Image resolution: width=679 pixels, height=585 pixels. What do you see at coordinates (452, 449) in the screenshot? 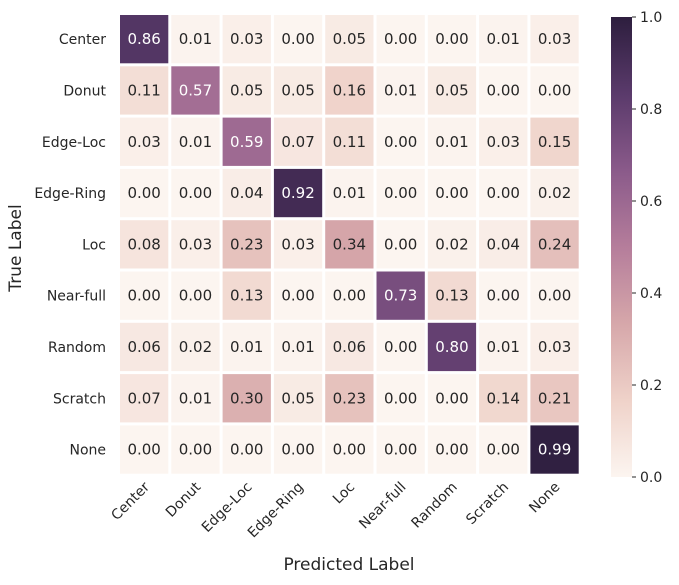
I see `heatmap-cell-r8-c6` at bounding box center [452, 449].